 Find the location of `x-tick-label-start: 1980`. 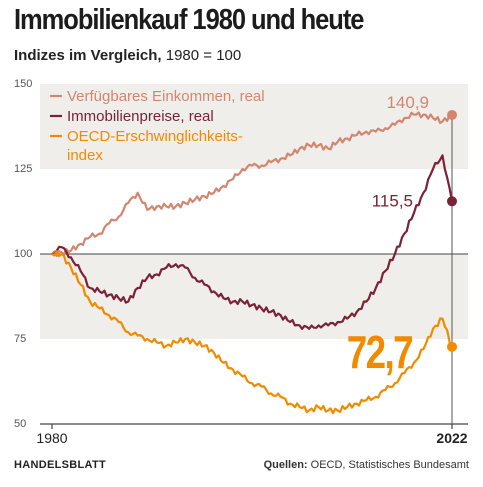

x-tick-label-start: 1980 is located at coordinates (51, 438).